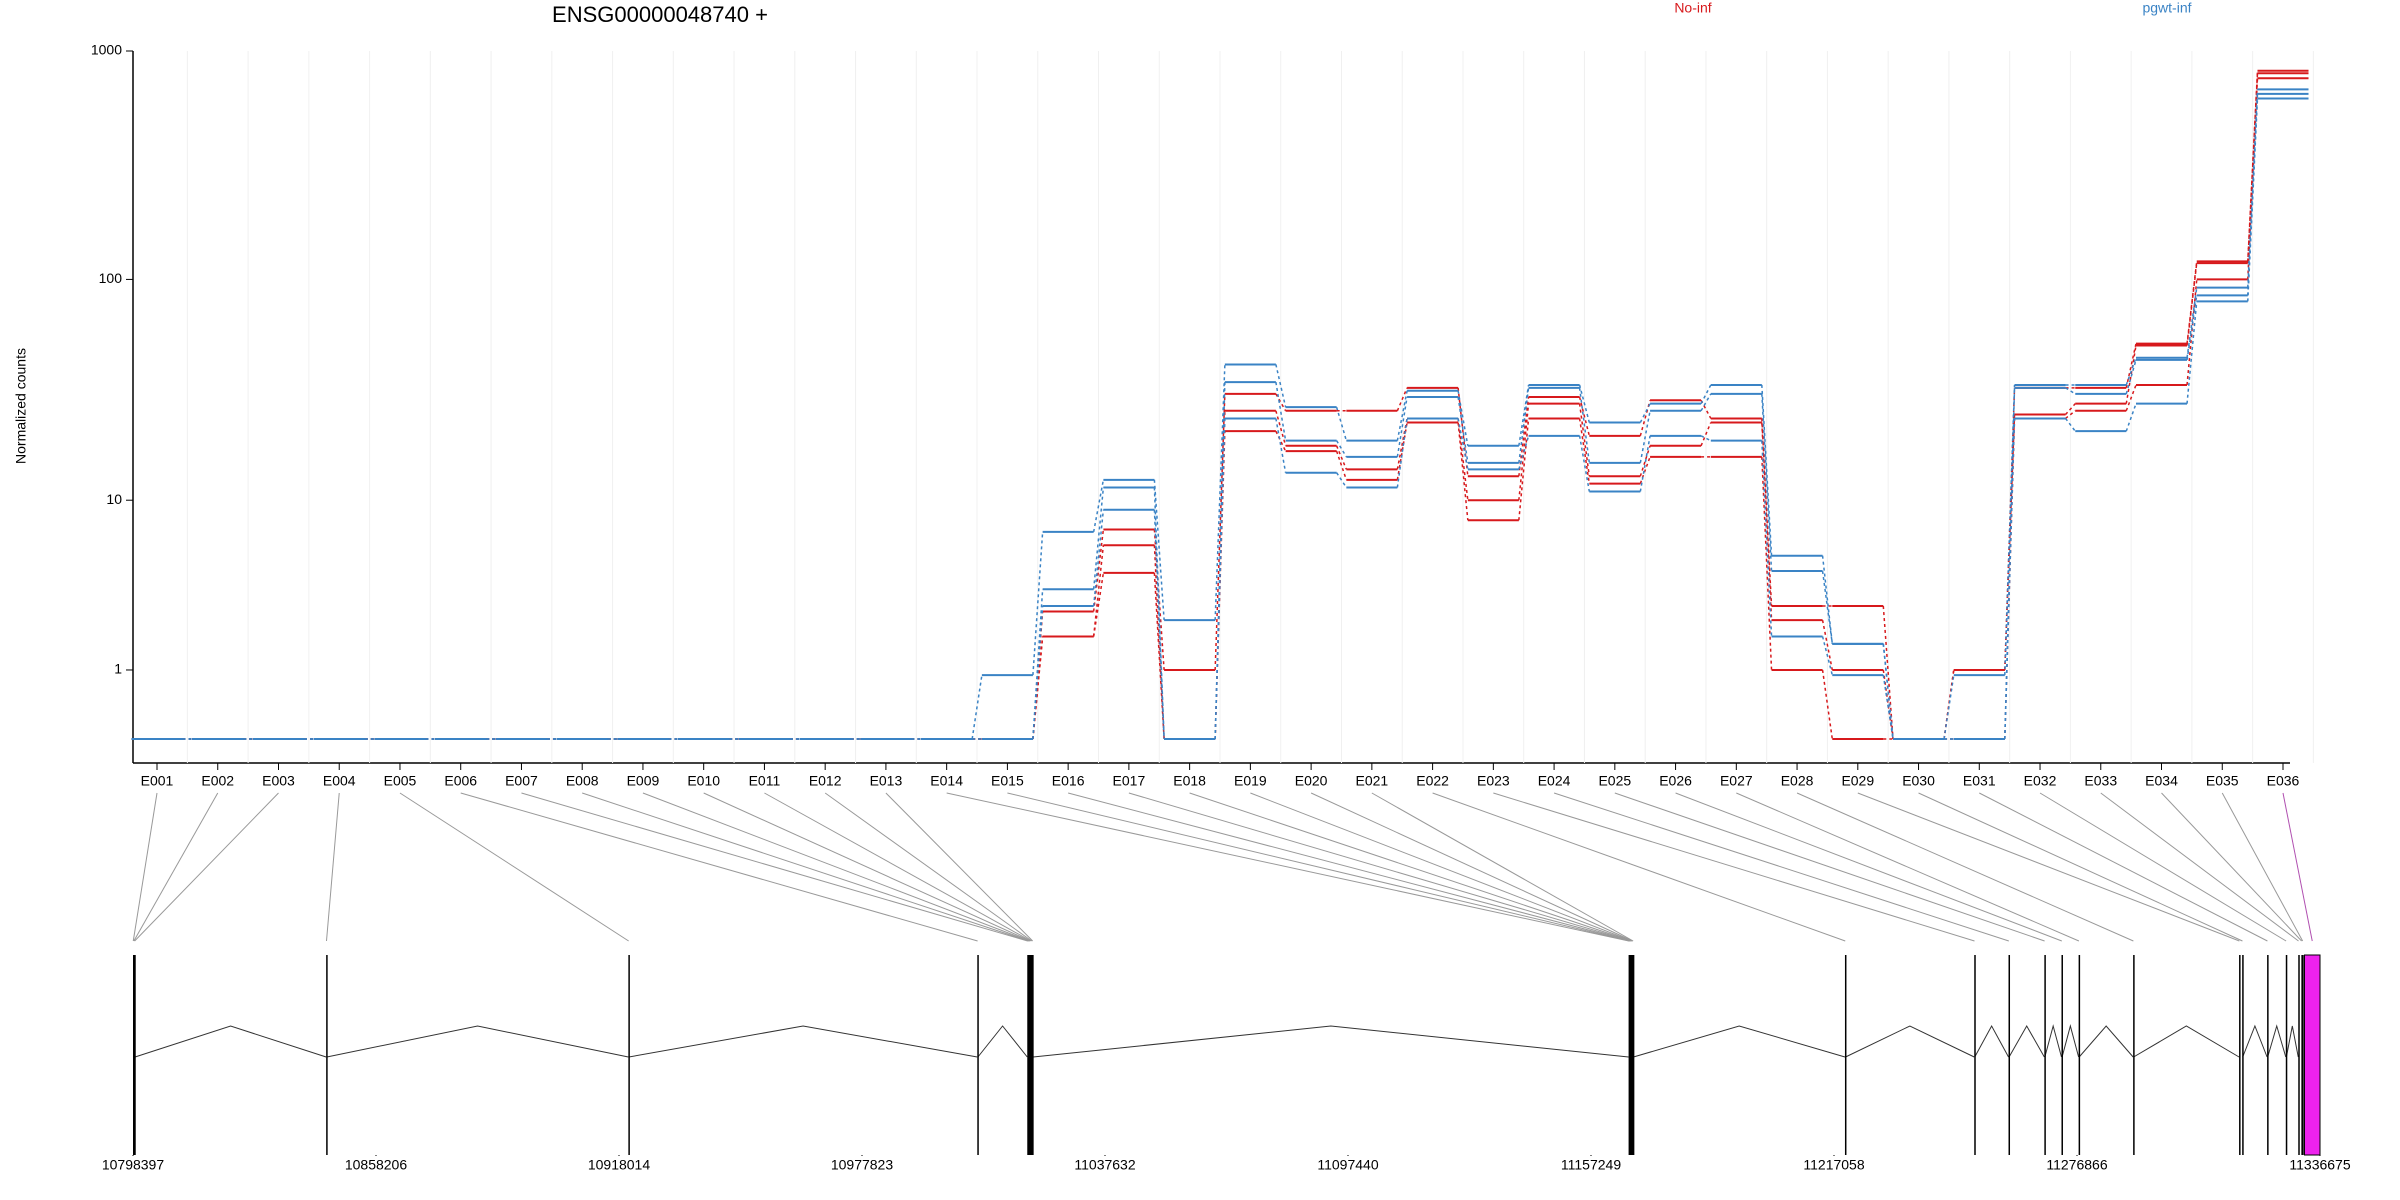 This screenshot has width=2400, height=1200. What do you see at coordinates (1347, 1165) in the screenshot?
I see `x2-tick-label: 11097440` at bounding box center [1347, 1165].